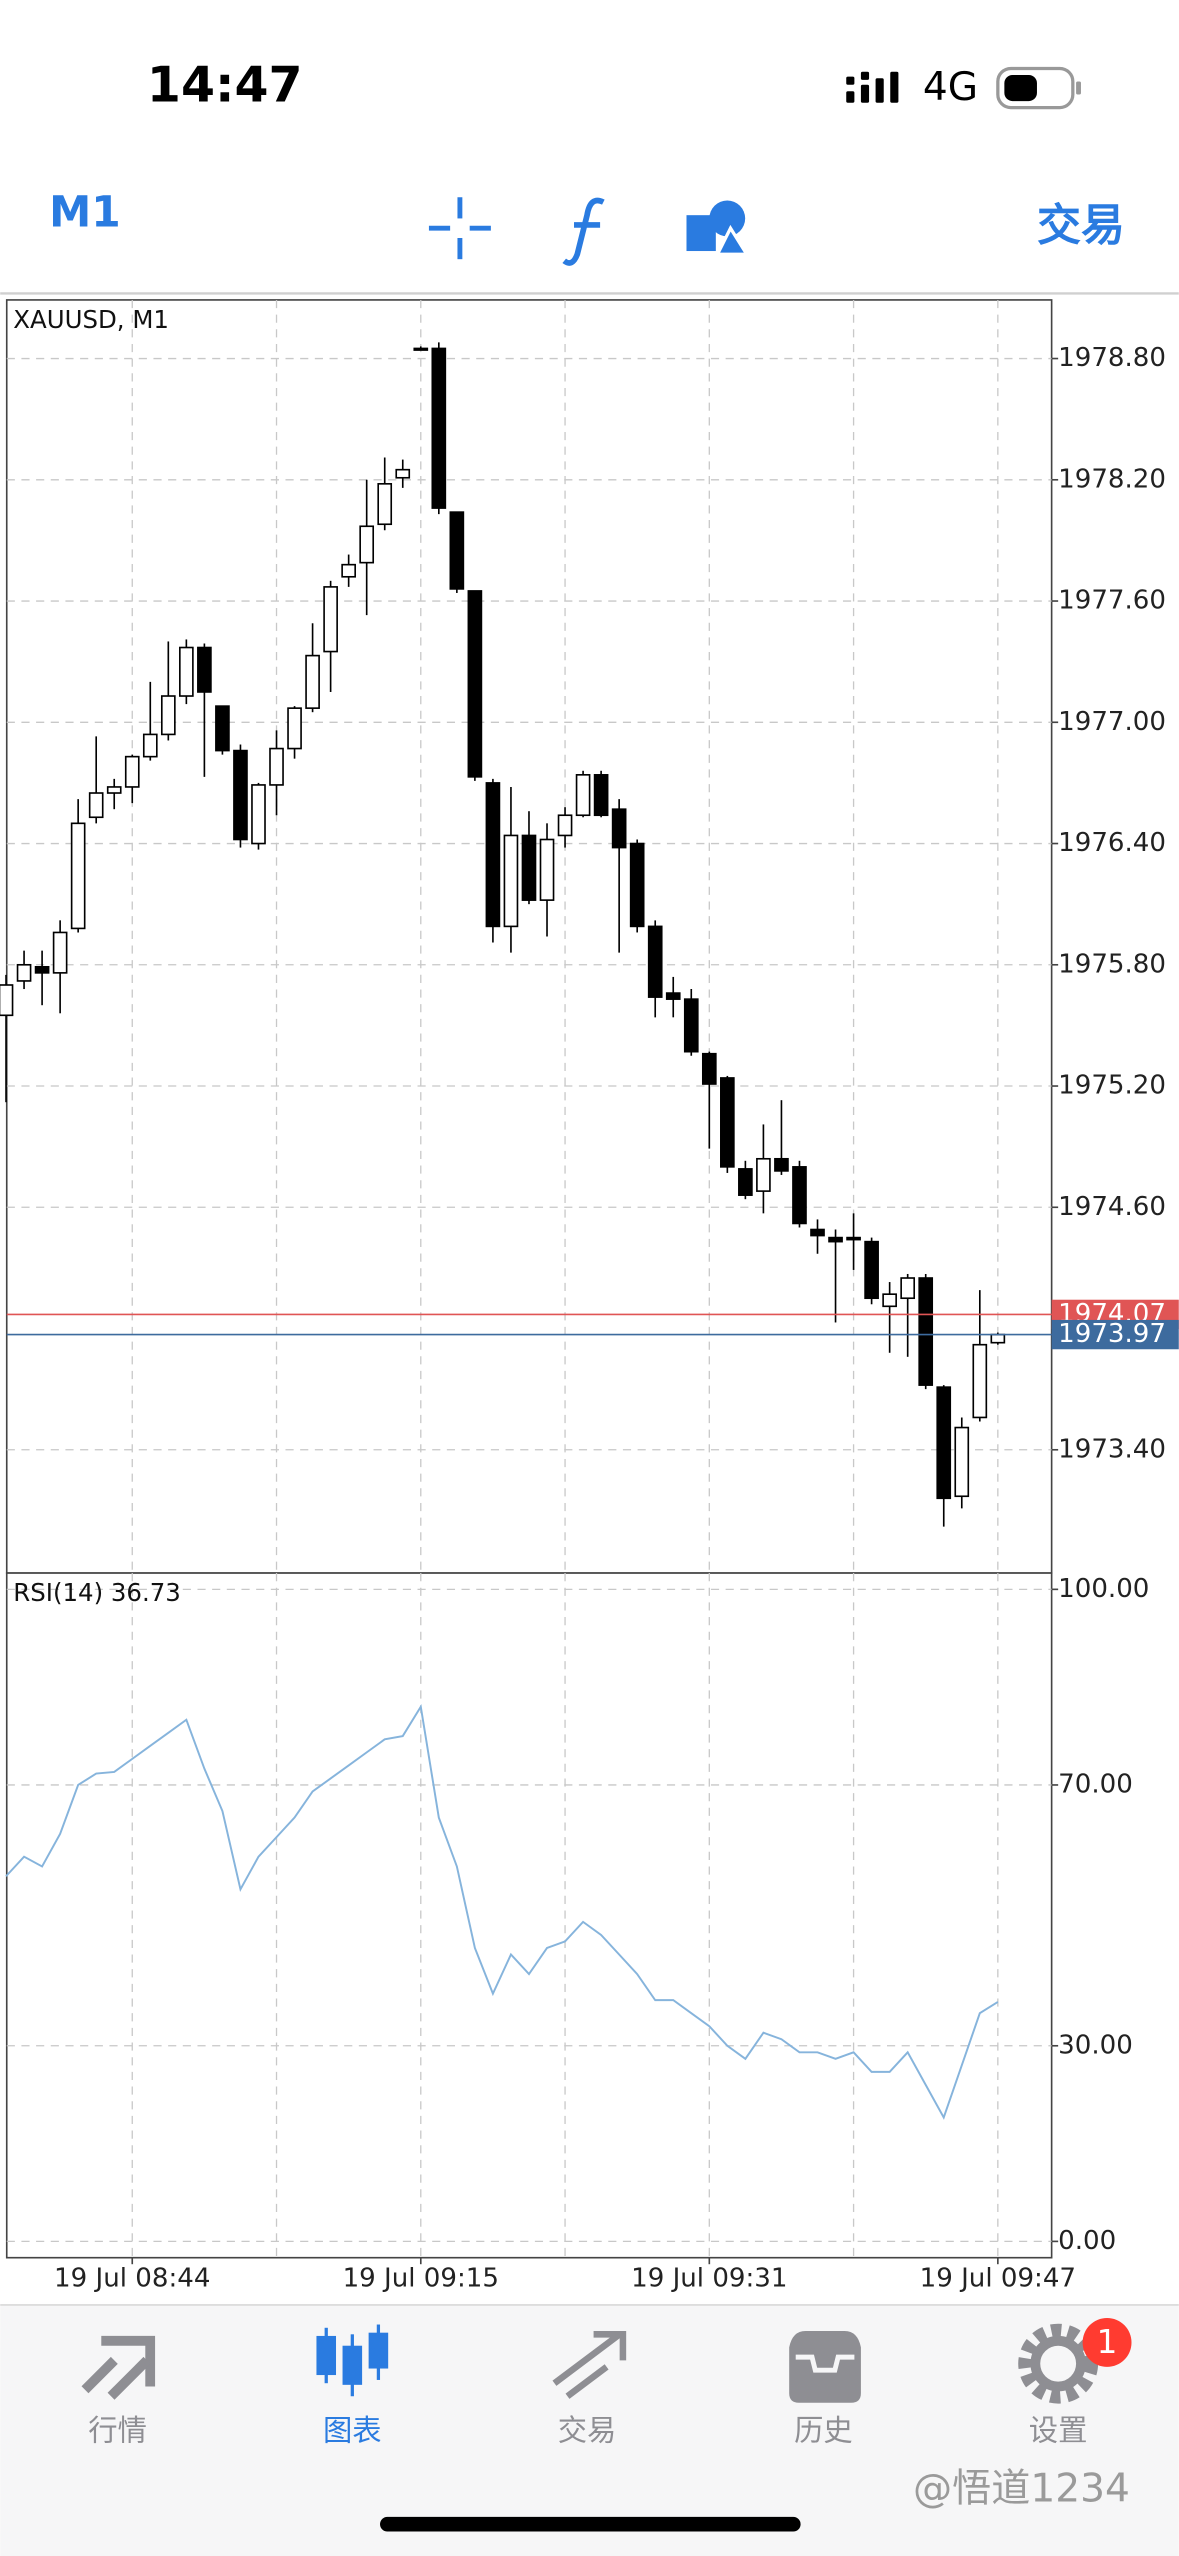 Image resolution: width=1179 pixels, height=2556 pixels. What do you see at coordinates (352, 2360) in the screenshot?
I see `chart-tab-icon` at bounding box center [352, 2360].